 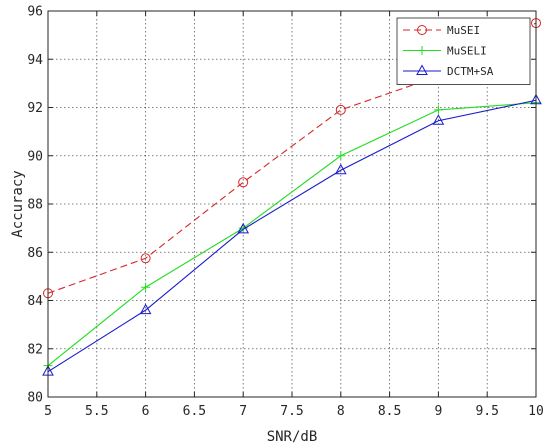 I want to click on x-tick-label: 8.5, so click(x=389, y=411).